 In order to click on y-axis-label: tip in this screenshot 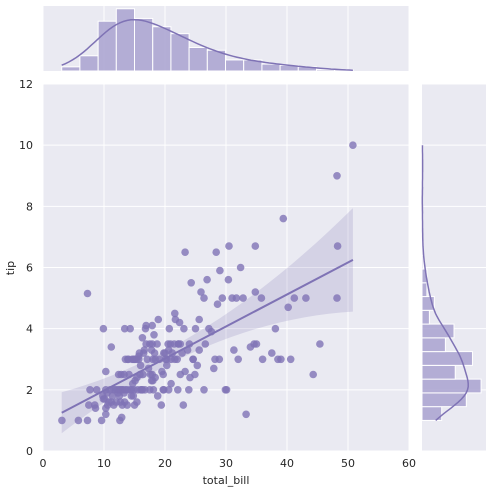, I will do `click(10, 268)`.